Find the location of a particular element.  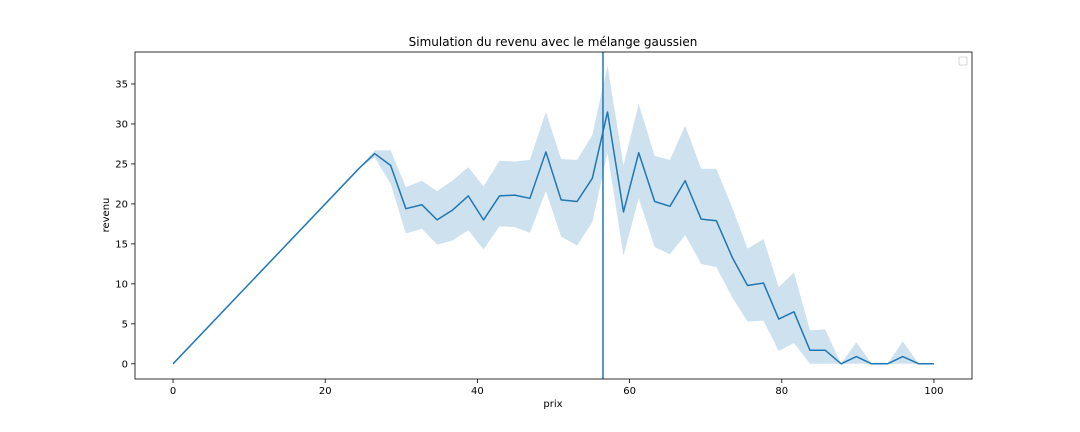

x-axis-ticks: 0 20 40 60 80 100 is located at coordinates (557, 388).